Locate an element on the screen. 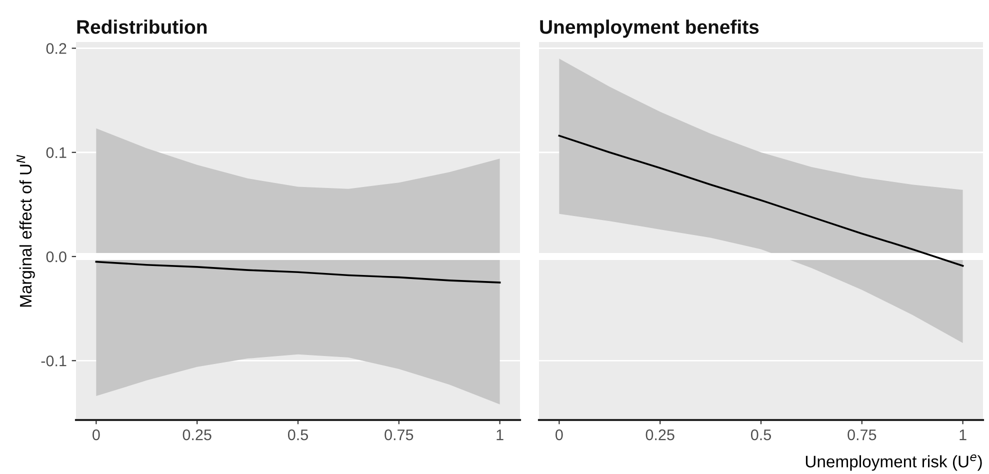 The image size is (989, 474). y-tick-label: 0.0 is located at coordinates (56, 256).